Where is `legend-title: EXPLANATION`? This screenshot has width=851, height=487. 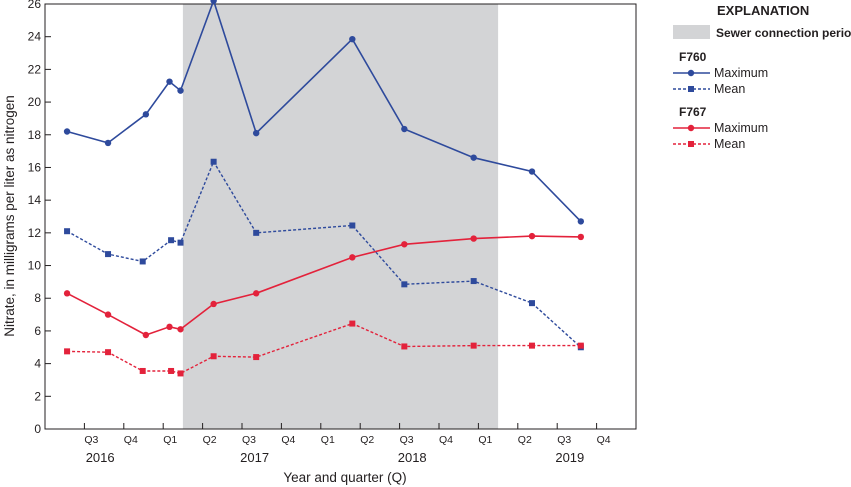
legend-title: EXPLANATION is located at coordinates (763, 10).